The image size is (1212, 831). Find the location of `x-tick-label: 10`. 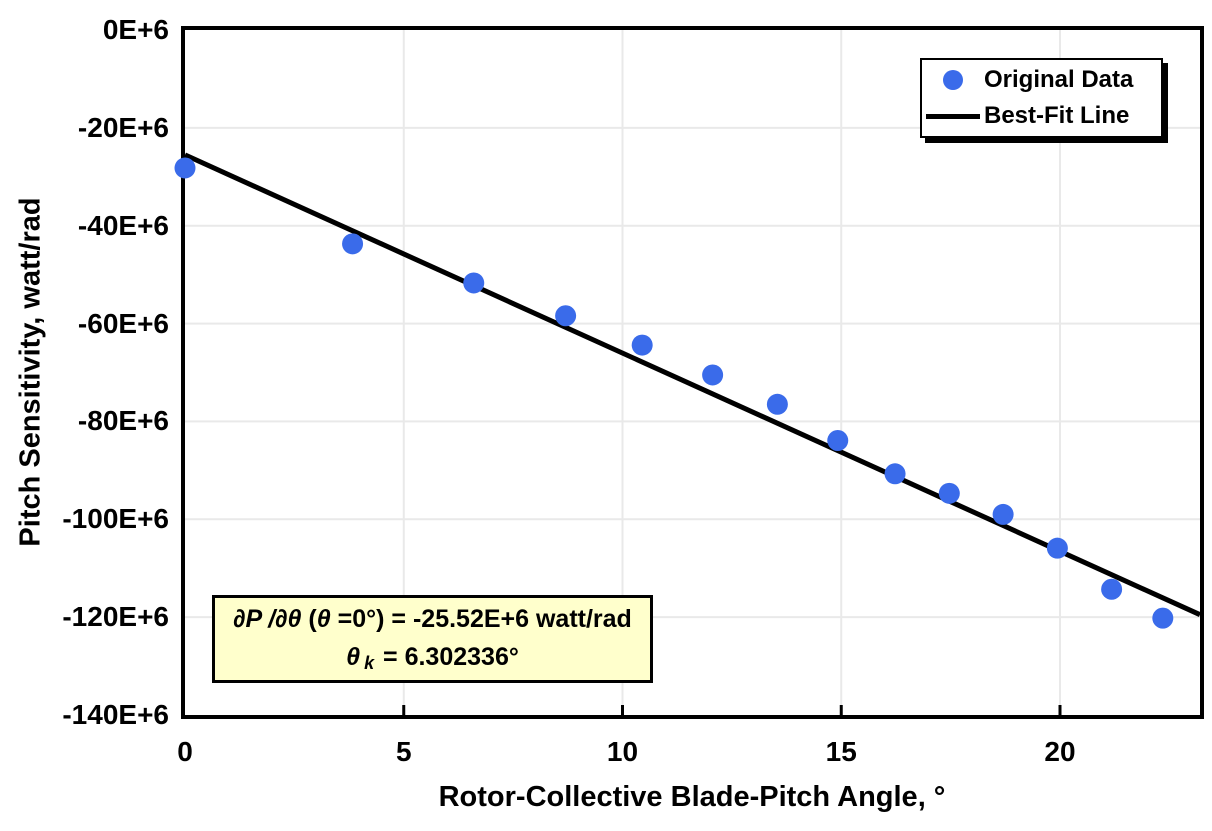

x-tick-label: 10 is located at coordinates (622, 751).